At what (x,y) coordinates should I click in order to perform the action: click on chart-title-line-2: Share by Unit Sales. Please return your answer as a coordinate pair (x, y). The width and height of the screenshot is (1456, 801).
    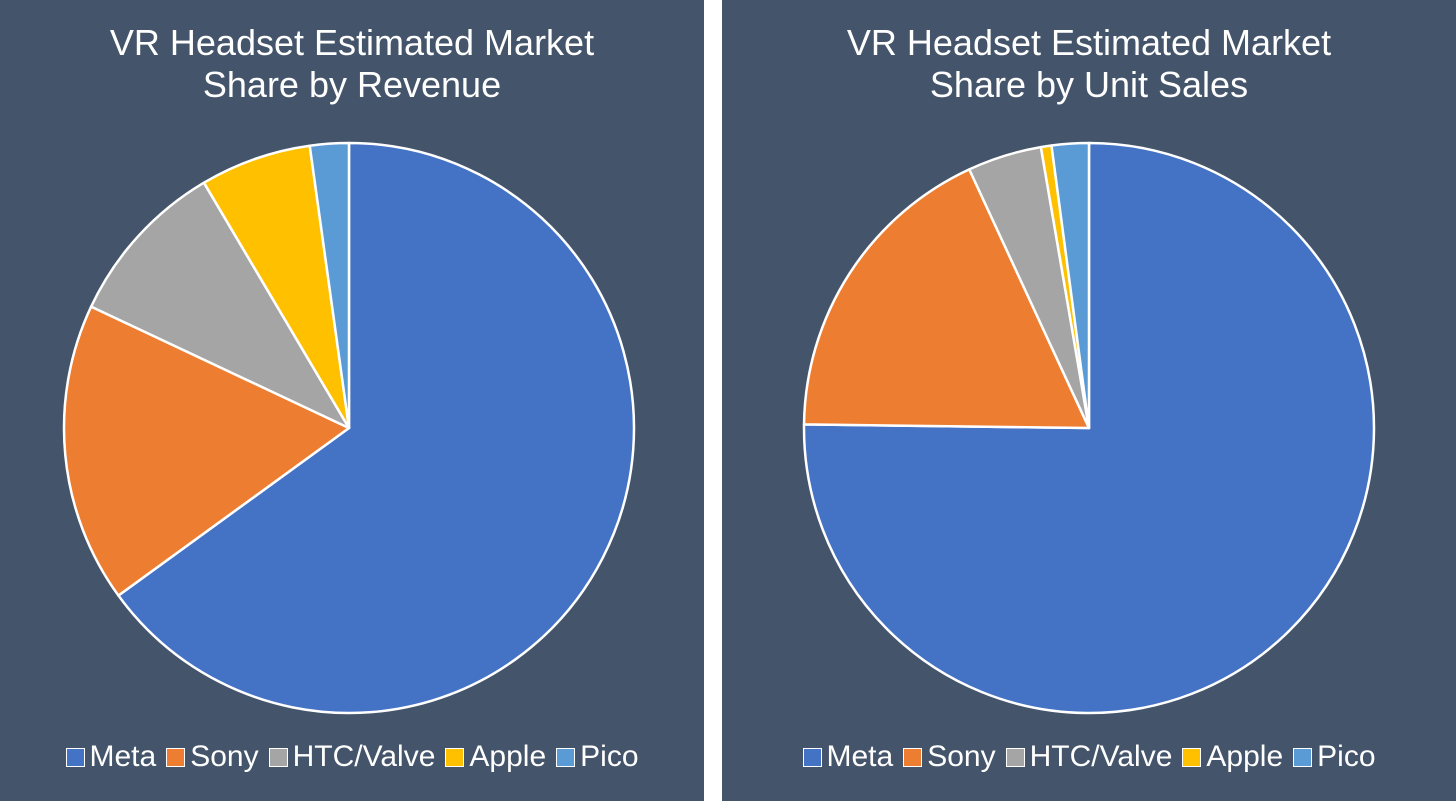
    Looking at the image, I should click on (1089, 84).